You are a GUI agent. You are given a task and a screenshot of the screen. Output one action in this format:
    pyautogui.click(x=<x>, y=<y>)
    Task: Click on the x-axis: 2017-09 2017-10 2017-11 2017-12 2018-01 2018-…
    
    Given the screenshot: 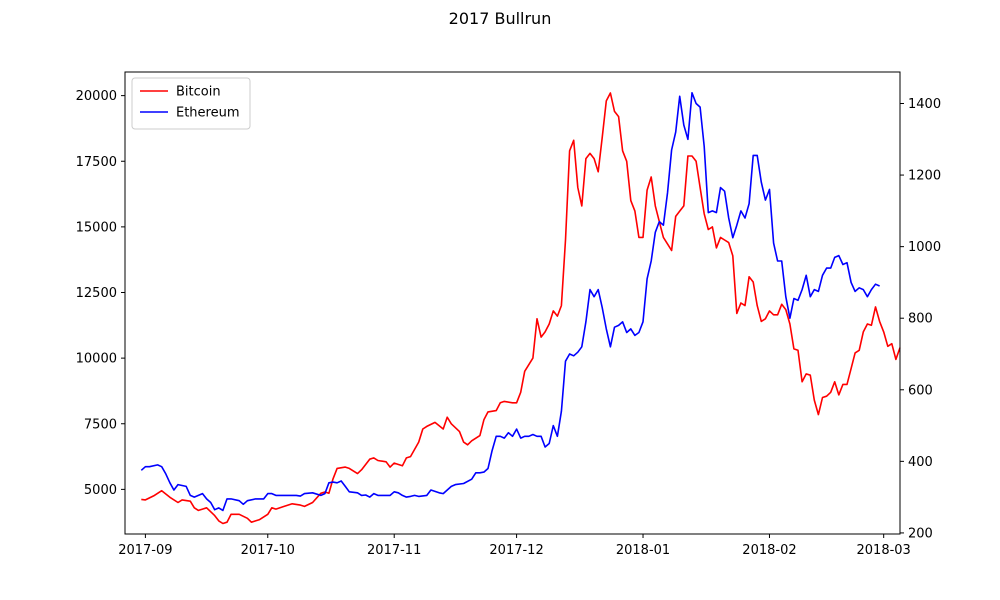 What is the action you would take?
    pyautogui.click(x=514, y=546)
    